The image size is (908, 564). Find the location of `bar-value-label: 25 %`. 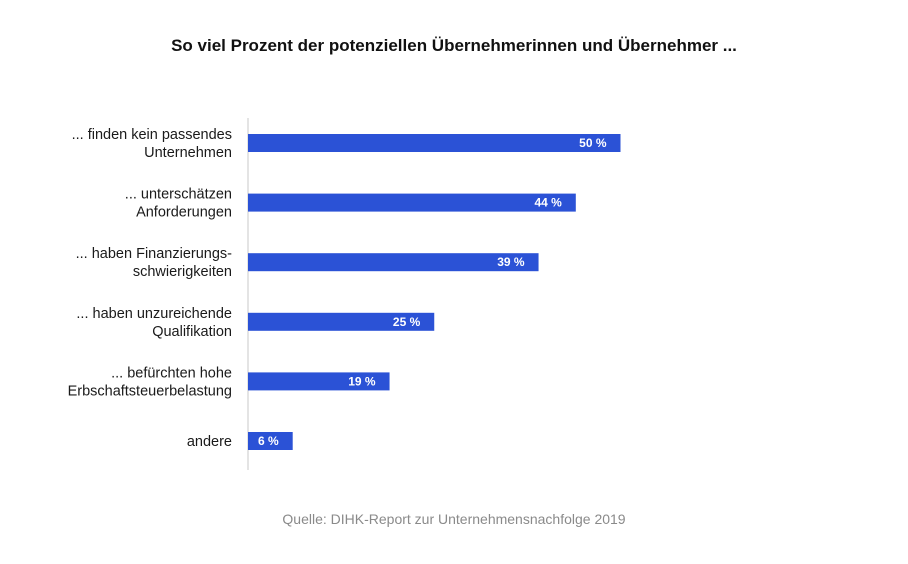

bar-value-label: 25 % is located at coordinates (407, 322).